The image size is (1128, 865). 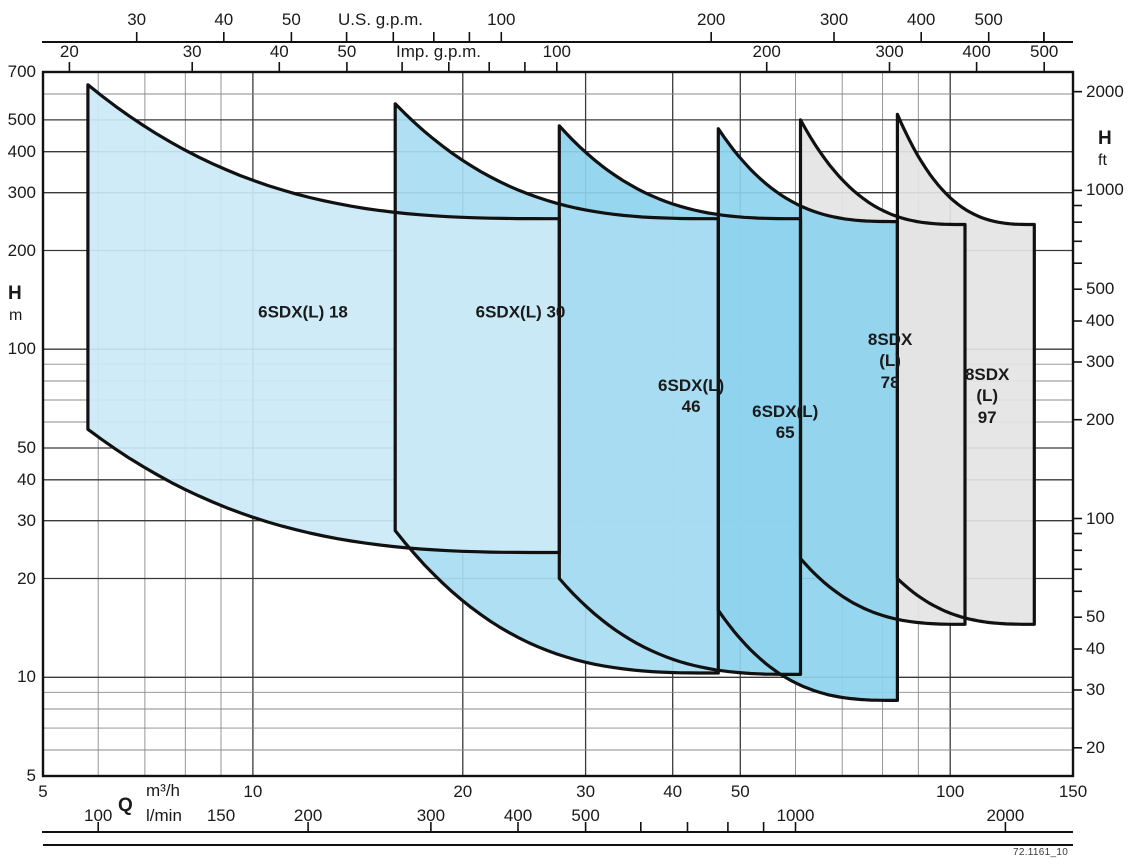 What do you see at coordinates (1095, 648) in the screenshot?
I see `right-axis-tick-label: 40` at bounding box center [1095, 648].